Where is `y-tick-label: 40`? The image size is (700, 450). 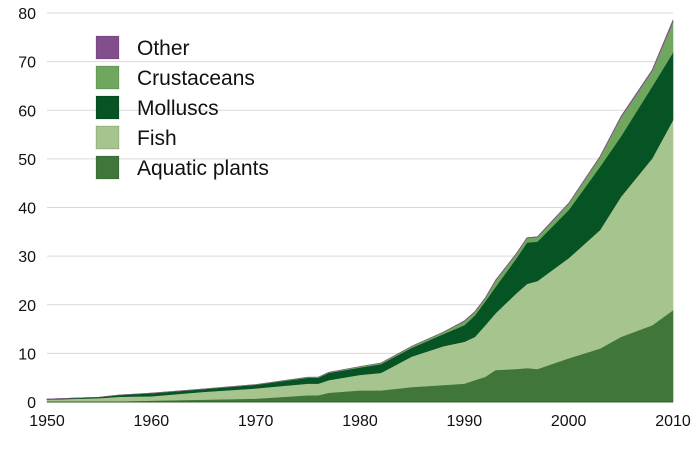
y-tick-label: 40 is located at coordinates (27, 209).